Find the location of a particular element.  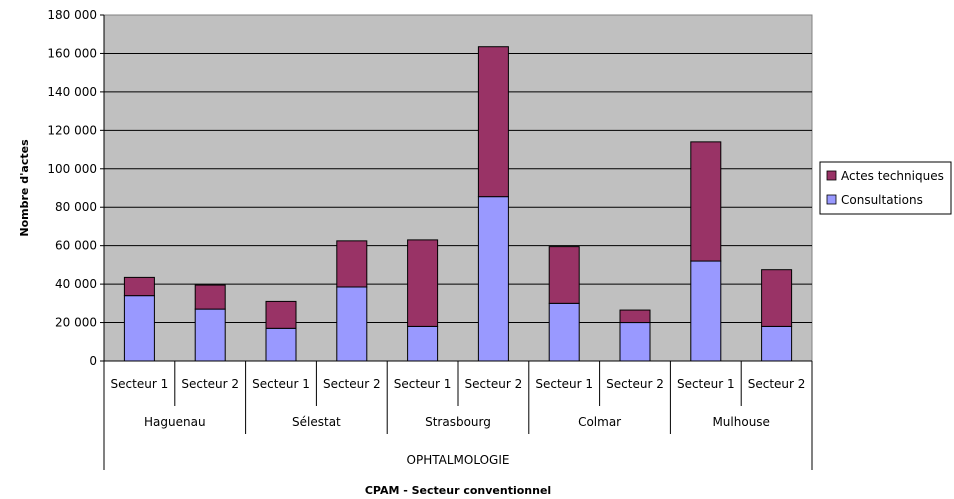

x-axis-title: CPAM - Secteur conventionnel is located at coordinates (458, 490).